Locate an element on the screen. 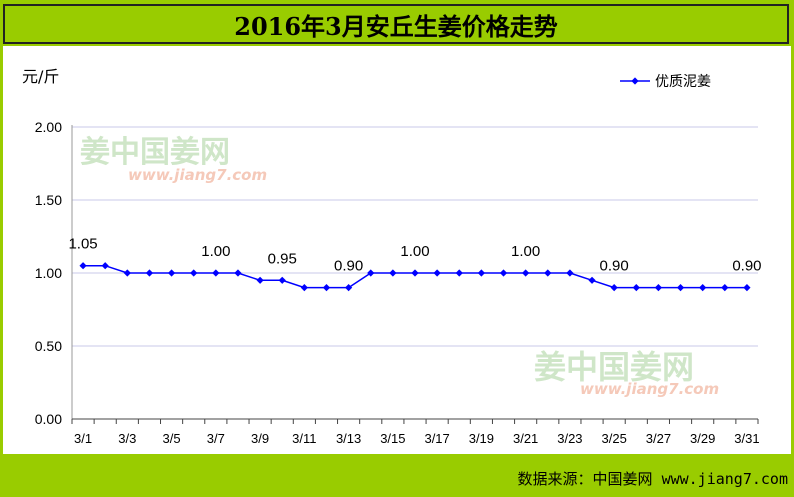 This screenshot has height=497, width=794. y-tick-label: 1.00 is located at coordinates (48, 273).